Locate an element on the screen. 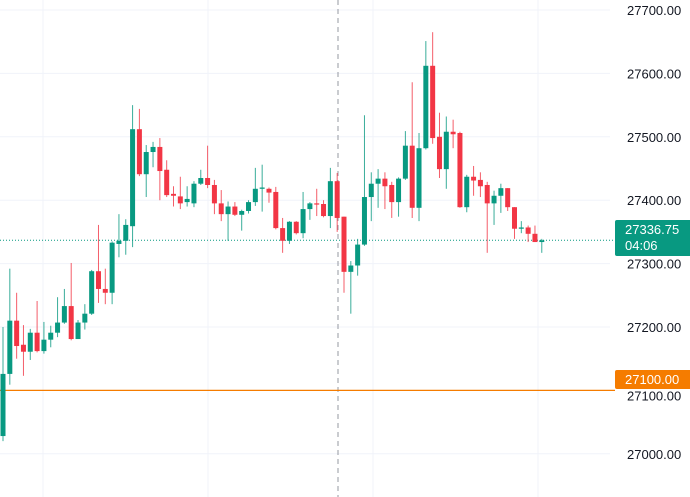 This screenshot has height=497, width=690. current-price-label: 27336.75 04:06 is located at coordinates (652, 238).